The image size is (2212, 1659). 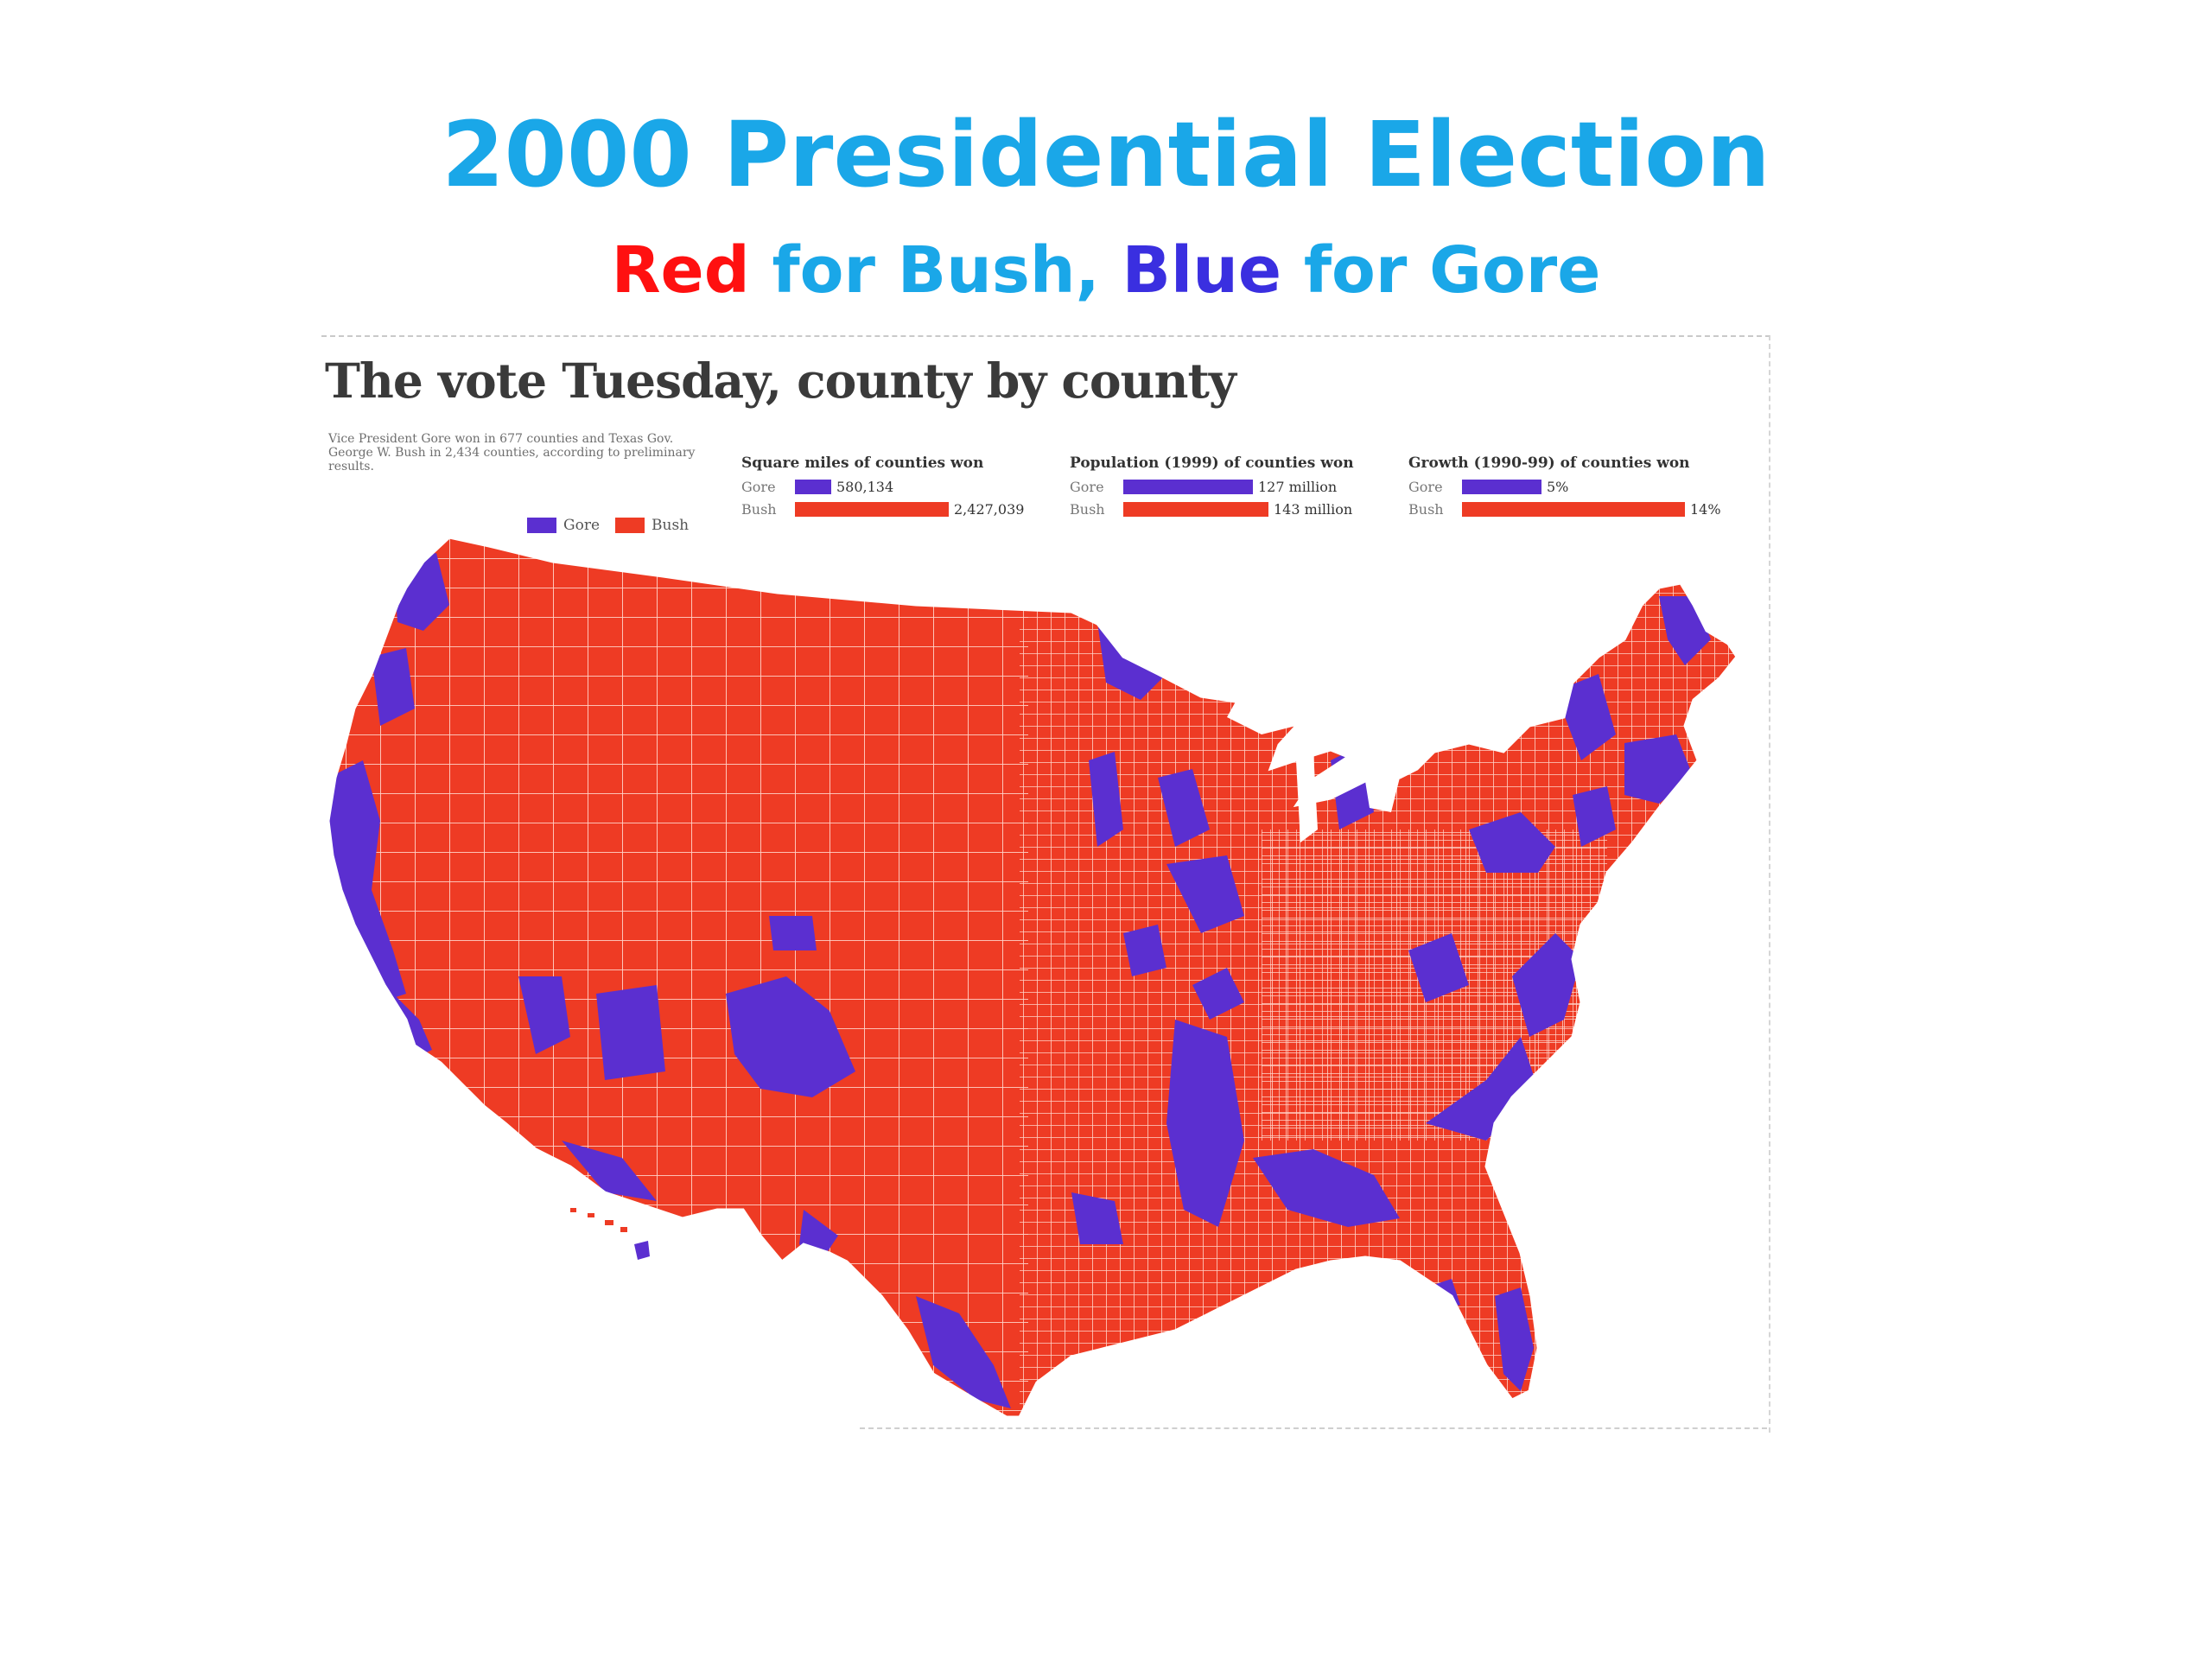 What do you see at coordinates (1202, 270) in the screenshot?
I see `subtitle-blue-word: Blue` at bounding box center [1202, 270].